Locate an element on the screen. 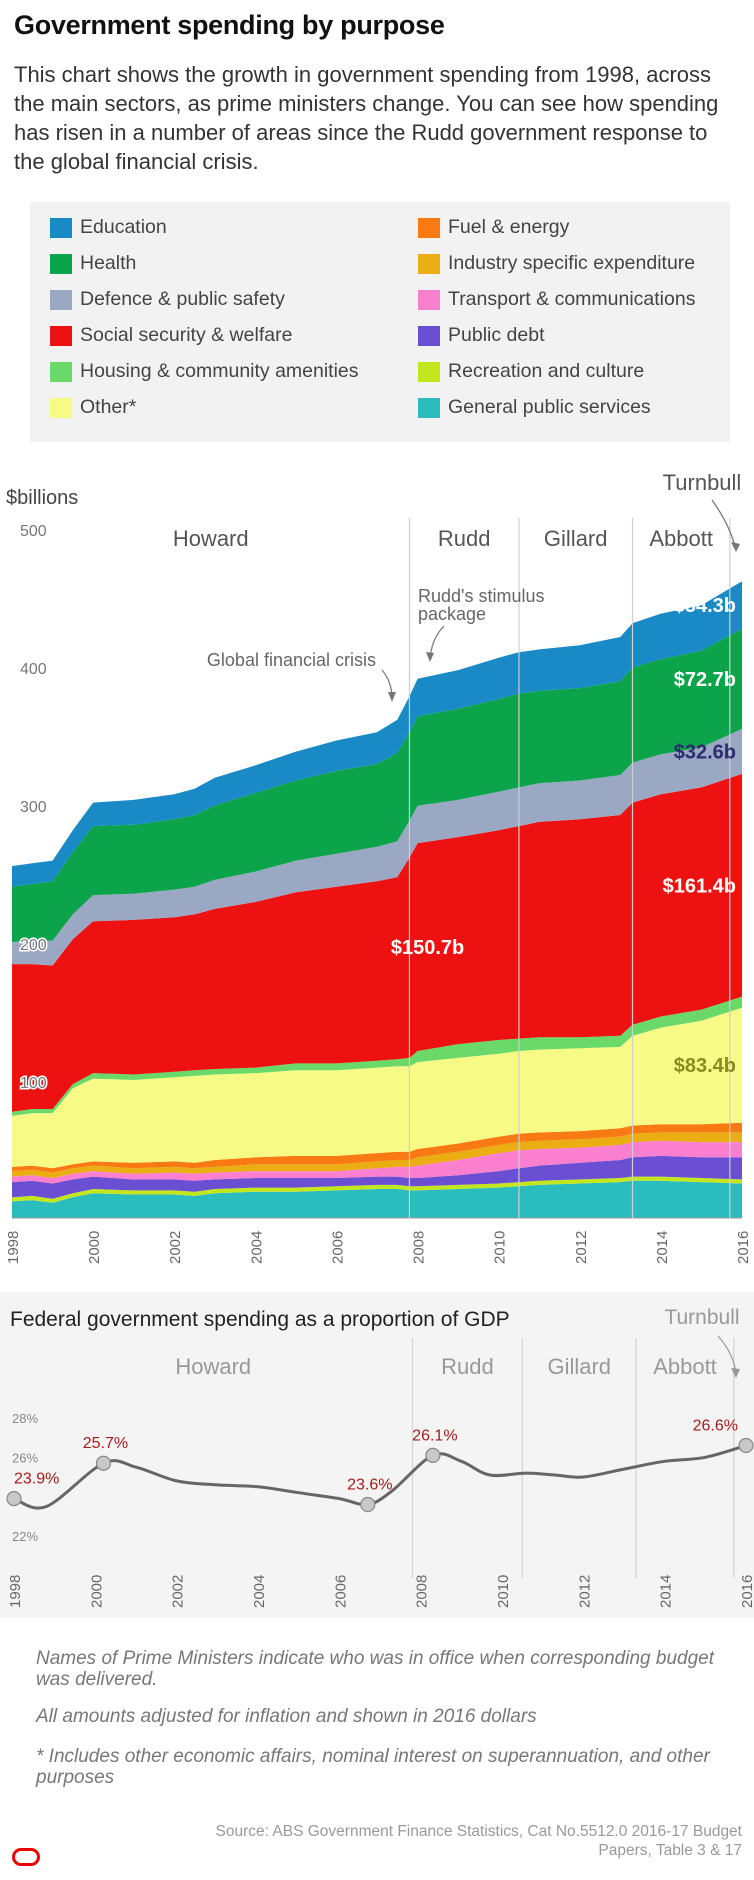  x-tick-label: 2016 is located at coordinates (743, 1247).